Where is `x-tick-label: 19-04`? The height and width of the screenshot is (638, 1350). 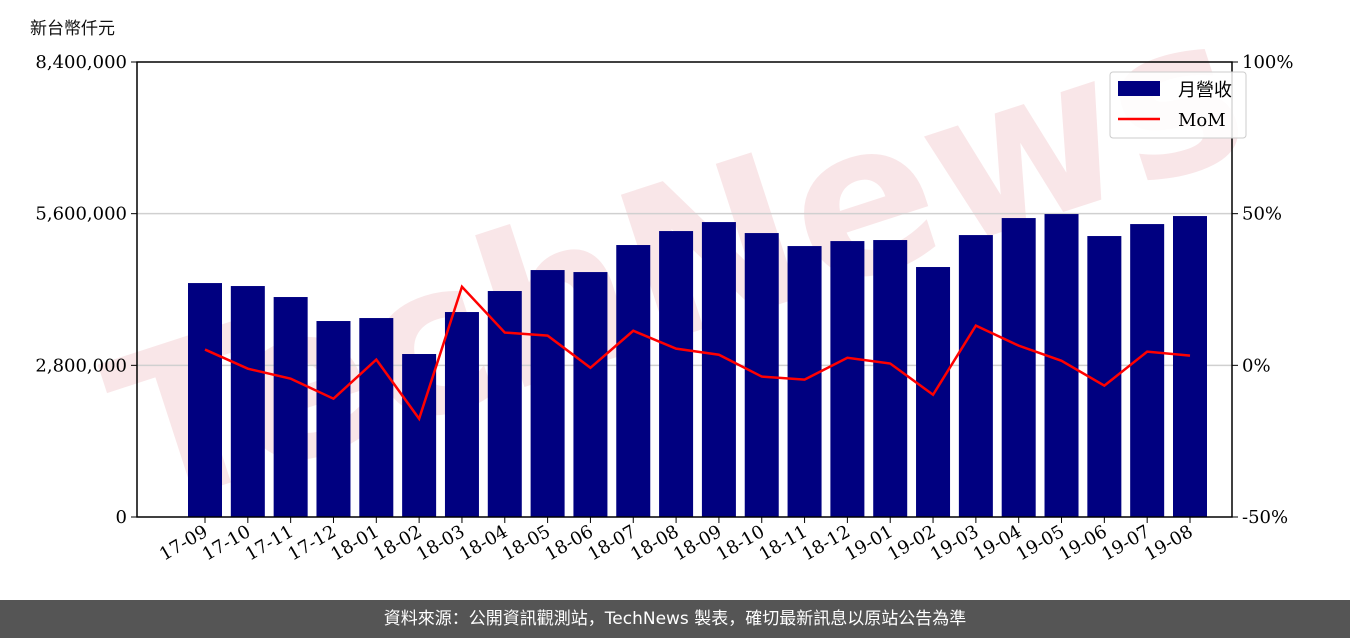
x-tick-label: 19-04 is located at coordinates (997, 543).